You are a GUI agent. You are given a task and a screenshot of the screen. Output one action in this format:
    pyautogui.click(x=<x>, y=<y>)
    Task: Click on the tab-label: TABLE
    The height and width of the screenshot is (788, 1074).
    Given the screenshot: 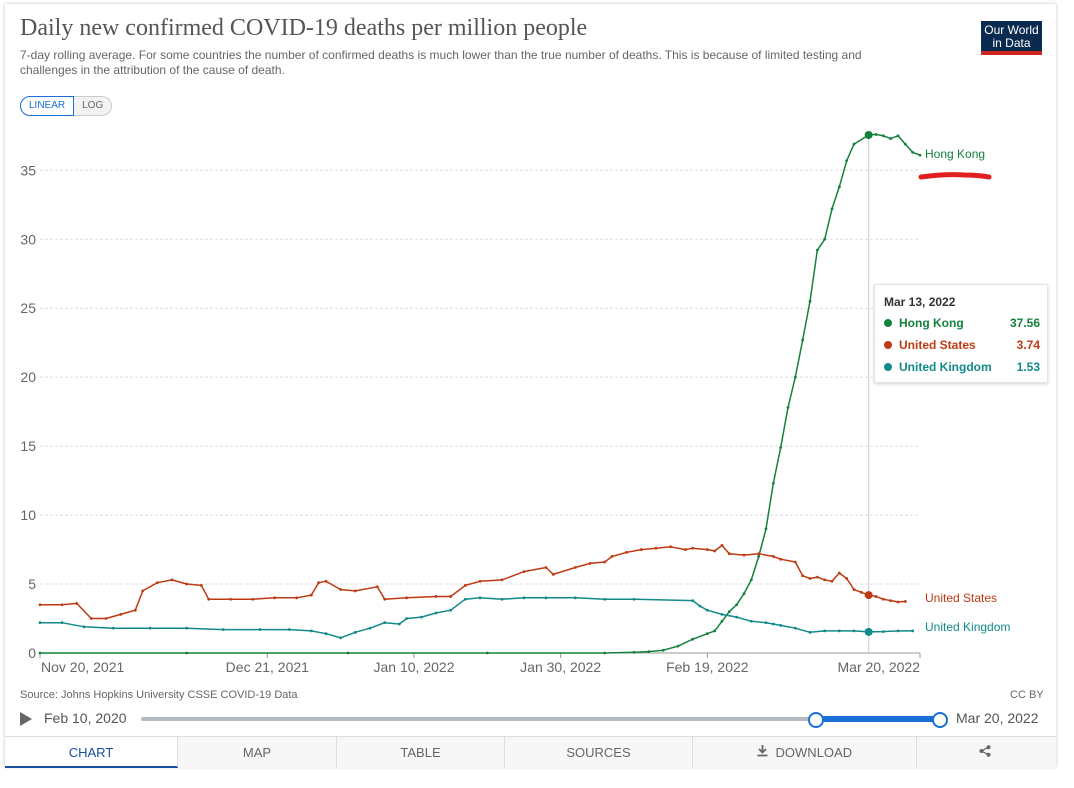 What is the action you would take?
    pyautogui.click(x=420, y=752)
    